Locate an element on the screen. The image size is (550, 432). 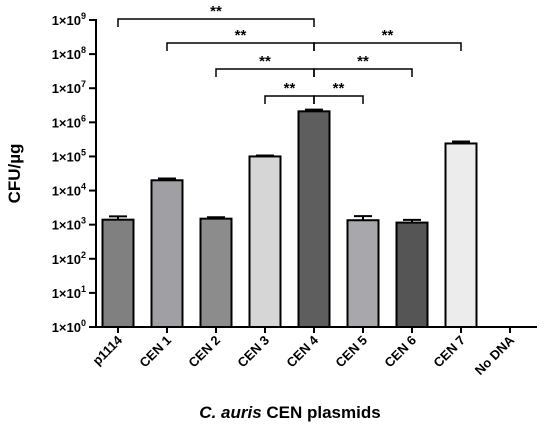
y-tick-label: 1×10³ is located at coordinates (69, 224).